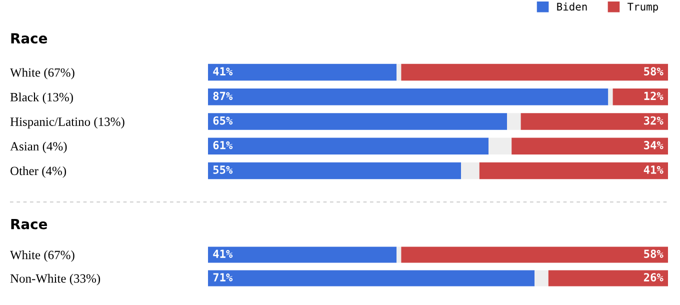 The image size is (680, 305). What do you see at coordinates (38, 148) in the screenshot?
I see `y-tick-label: Asian (4%)` at bounding box center [38, 148].